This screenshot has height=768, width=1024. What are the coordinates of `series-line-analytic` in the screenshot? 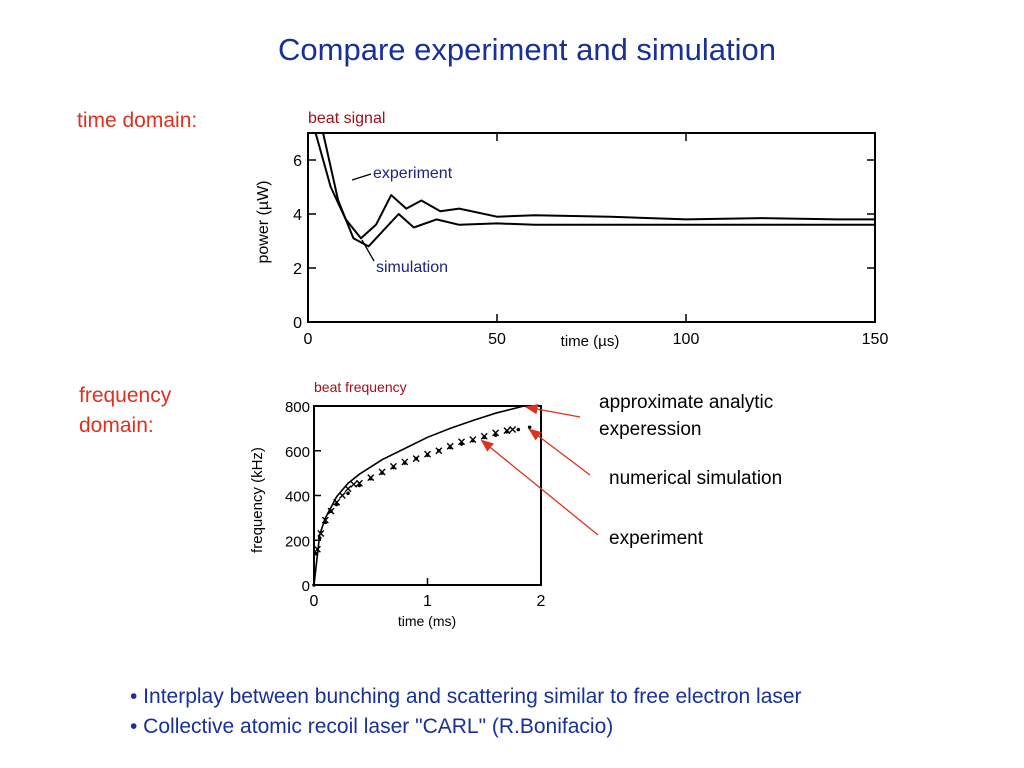 It's located at (419, 495).